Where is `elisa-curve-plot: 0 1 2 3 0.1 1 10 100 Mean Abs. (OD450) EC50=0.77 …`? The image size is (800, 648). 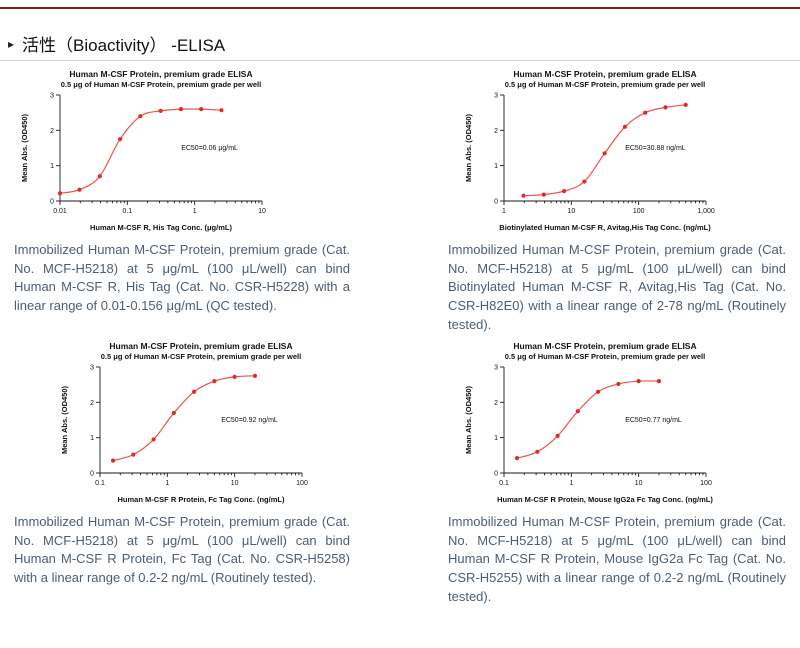
elisa-curve-plot: 0 1 2 3 0.1 1 10 100 Mean Abs. (OD450) EC50=0.77 … is located at coordinates (588, 425).